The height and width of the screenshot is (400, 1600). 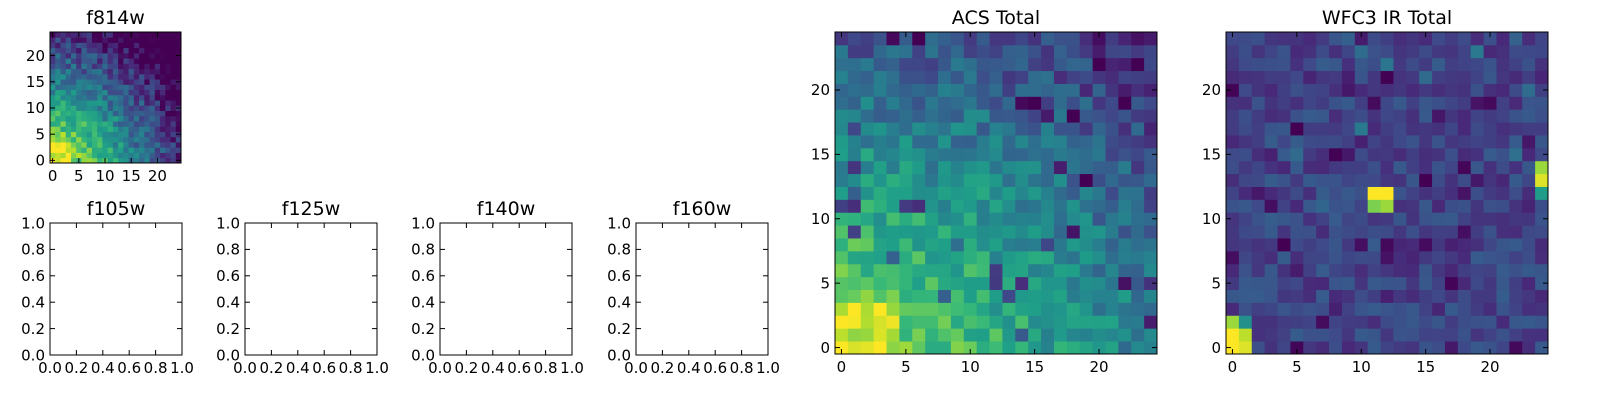 I want to click on x-tick-label: 0.8, so click(x=742, y=368).